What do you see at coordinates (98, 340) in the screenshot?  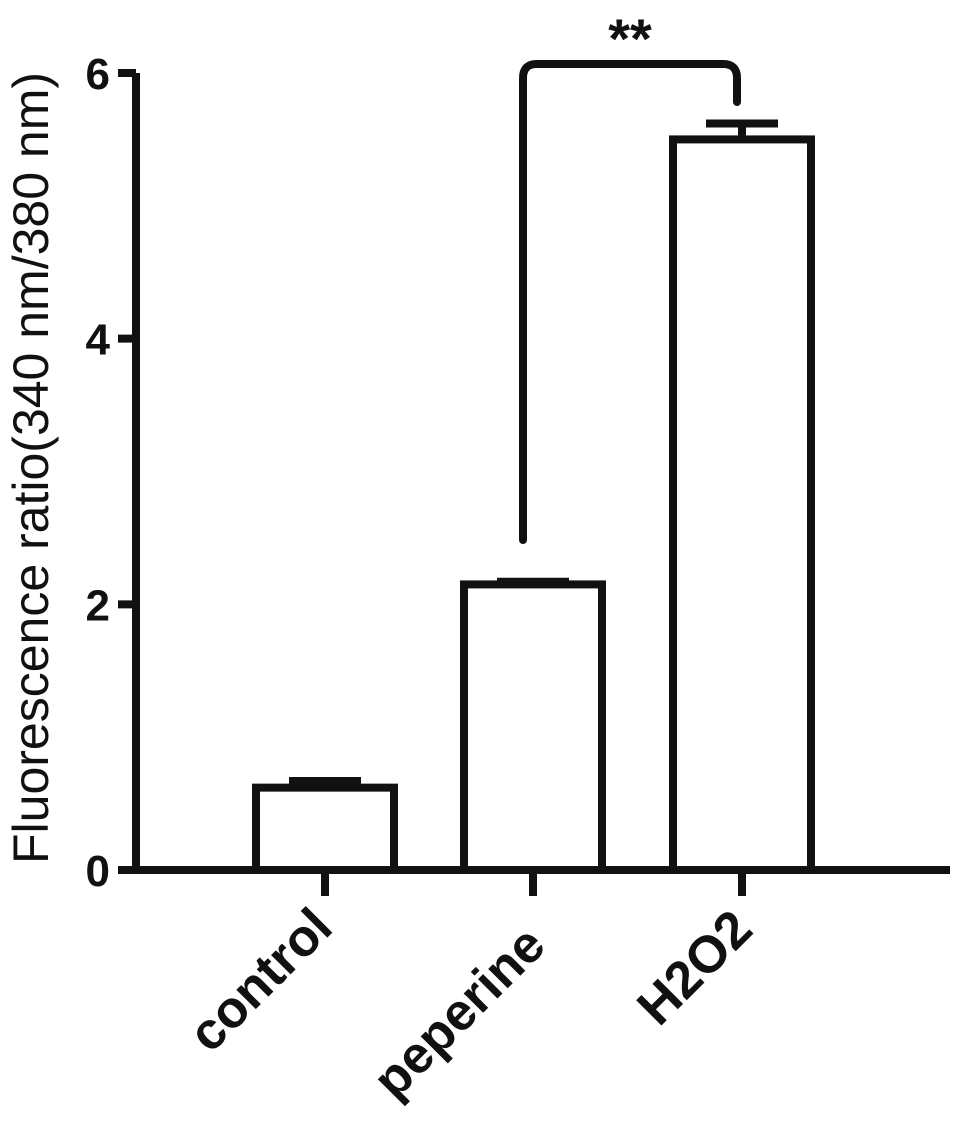 I see `y-tick-label-2: 4` at bounding box center [98, 340].